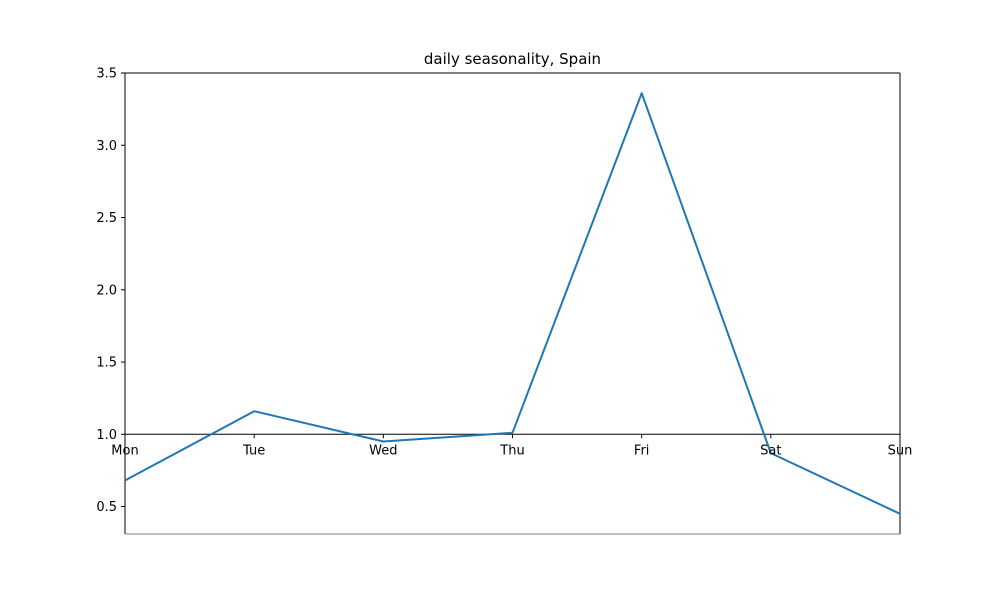 This screenshot has width=1000, height=604. What do you see at coordinates (900, 450) in the screenshot?
I see `x-tick-label: Sun` at bounding box center [900, 450].